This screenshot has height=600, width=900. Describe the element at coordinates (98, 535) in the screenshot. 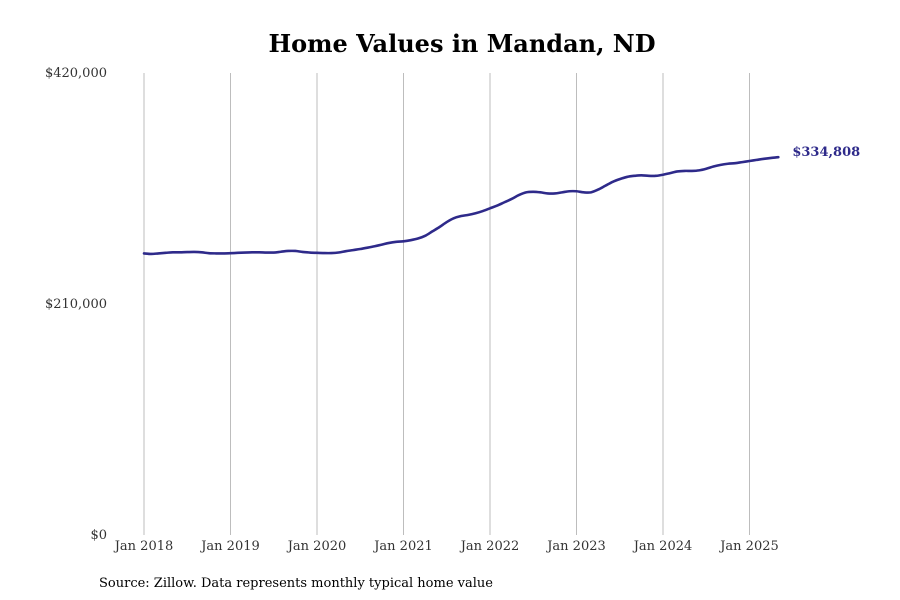

I see `y-tick-label: $0` at that location.